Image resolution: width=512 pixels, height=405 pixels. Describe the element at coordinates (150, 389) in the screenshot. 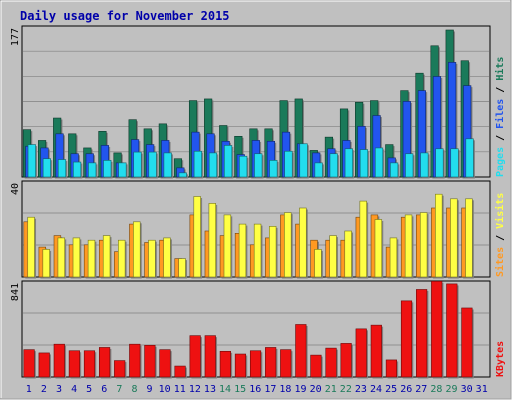

I see `x-tick-label: 9` at that location.